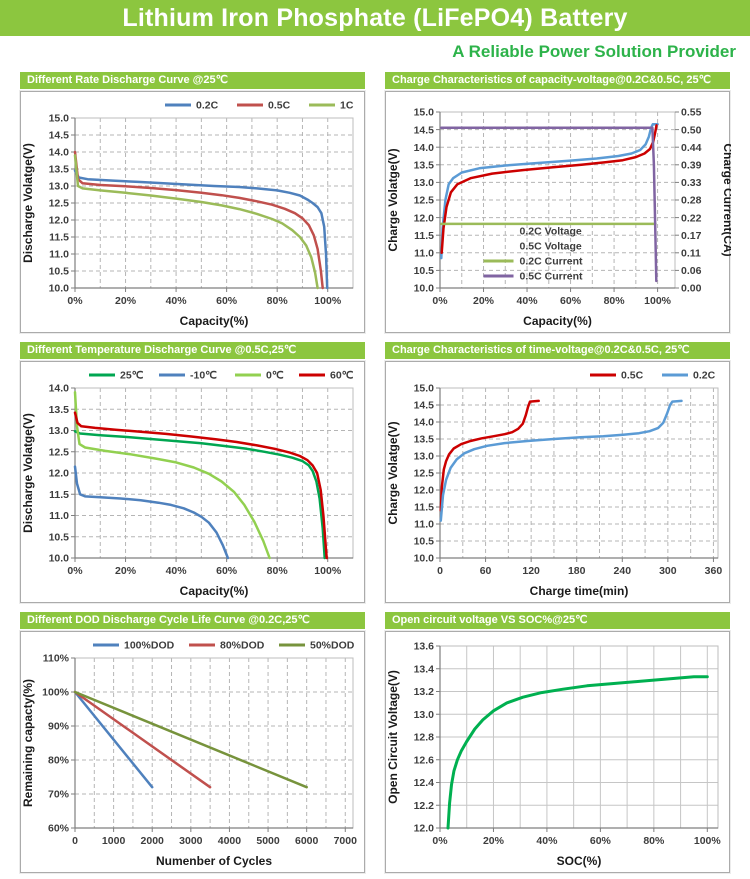 The height and width of the screenshot is (879, 750). I want to click on series-0.5C Current, so click(549, 204).